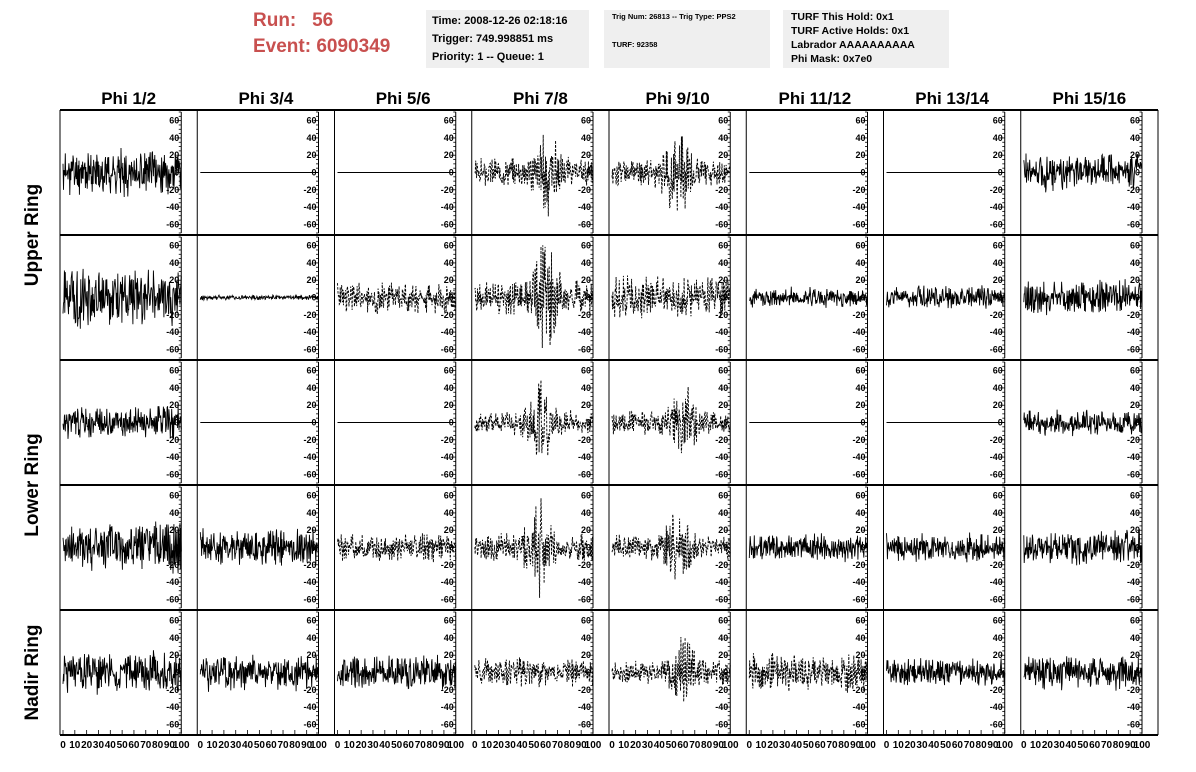 The width and height of the screenshot is (1196, 772). I want to click on x-tick-label: 60, so click(546, 745).